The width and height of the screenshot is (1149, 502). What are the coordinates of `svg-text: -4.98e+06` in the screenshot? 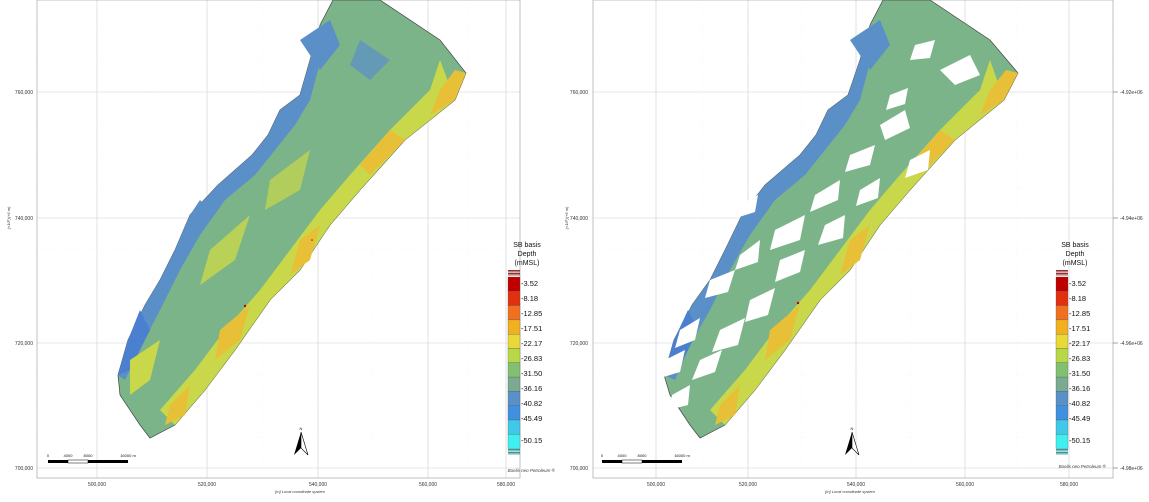 It's located at (1131, 469).